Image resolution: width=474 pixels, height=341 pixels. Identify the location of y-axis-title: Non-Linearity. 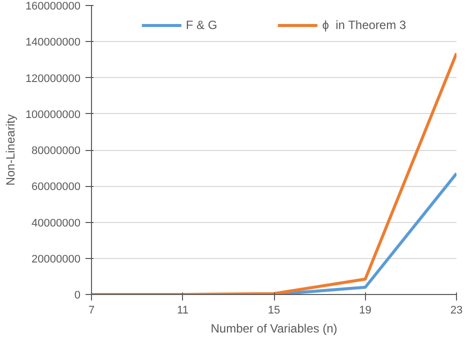
(10, 150).